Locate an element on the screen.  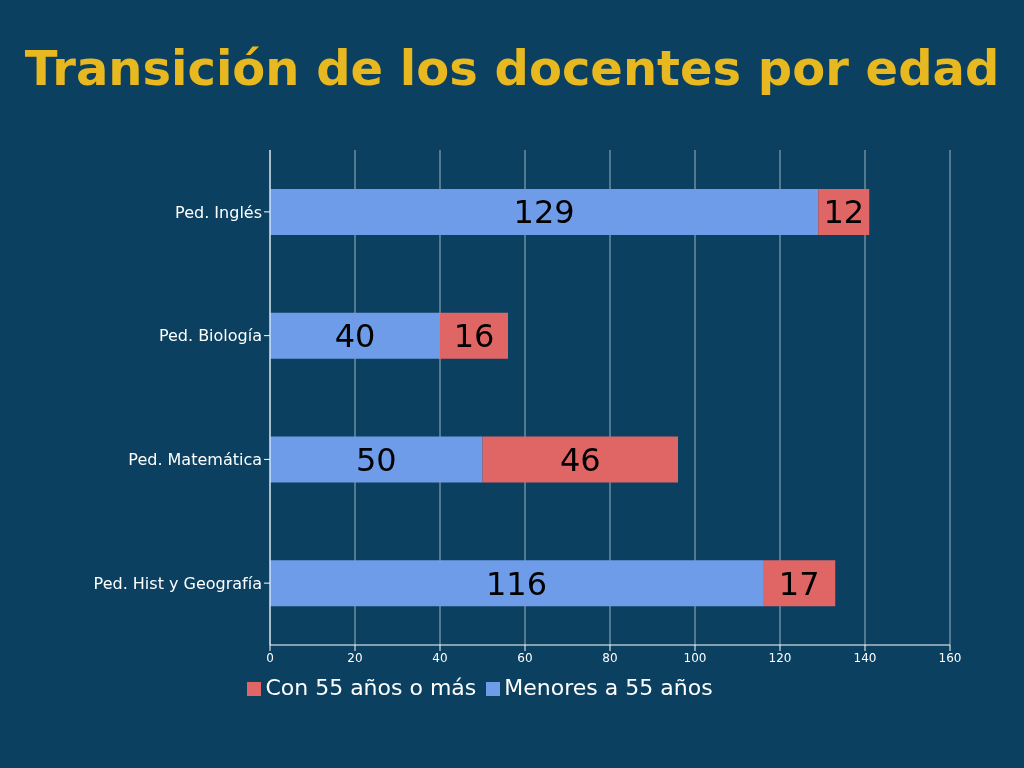
data-label: 129 is located at coordinates (544, 212).